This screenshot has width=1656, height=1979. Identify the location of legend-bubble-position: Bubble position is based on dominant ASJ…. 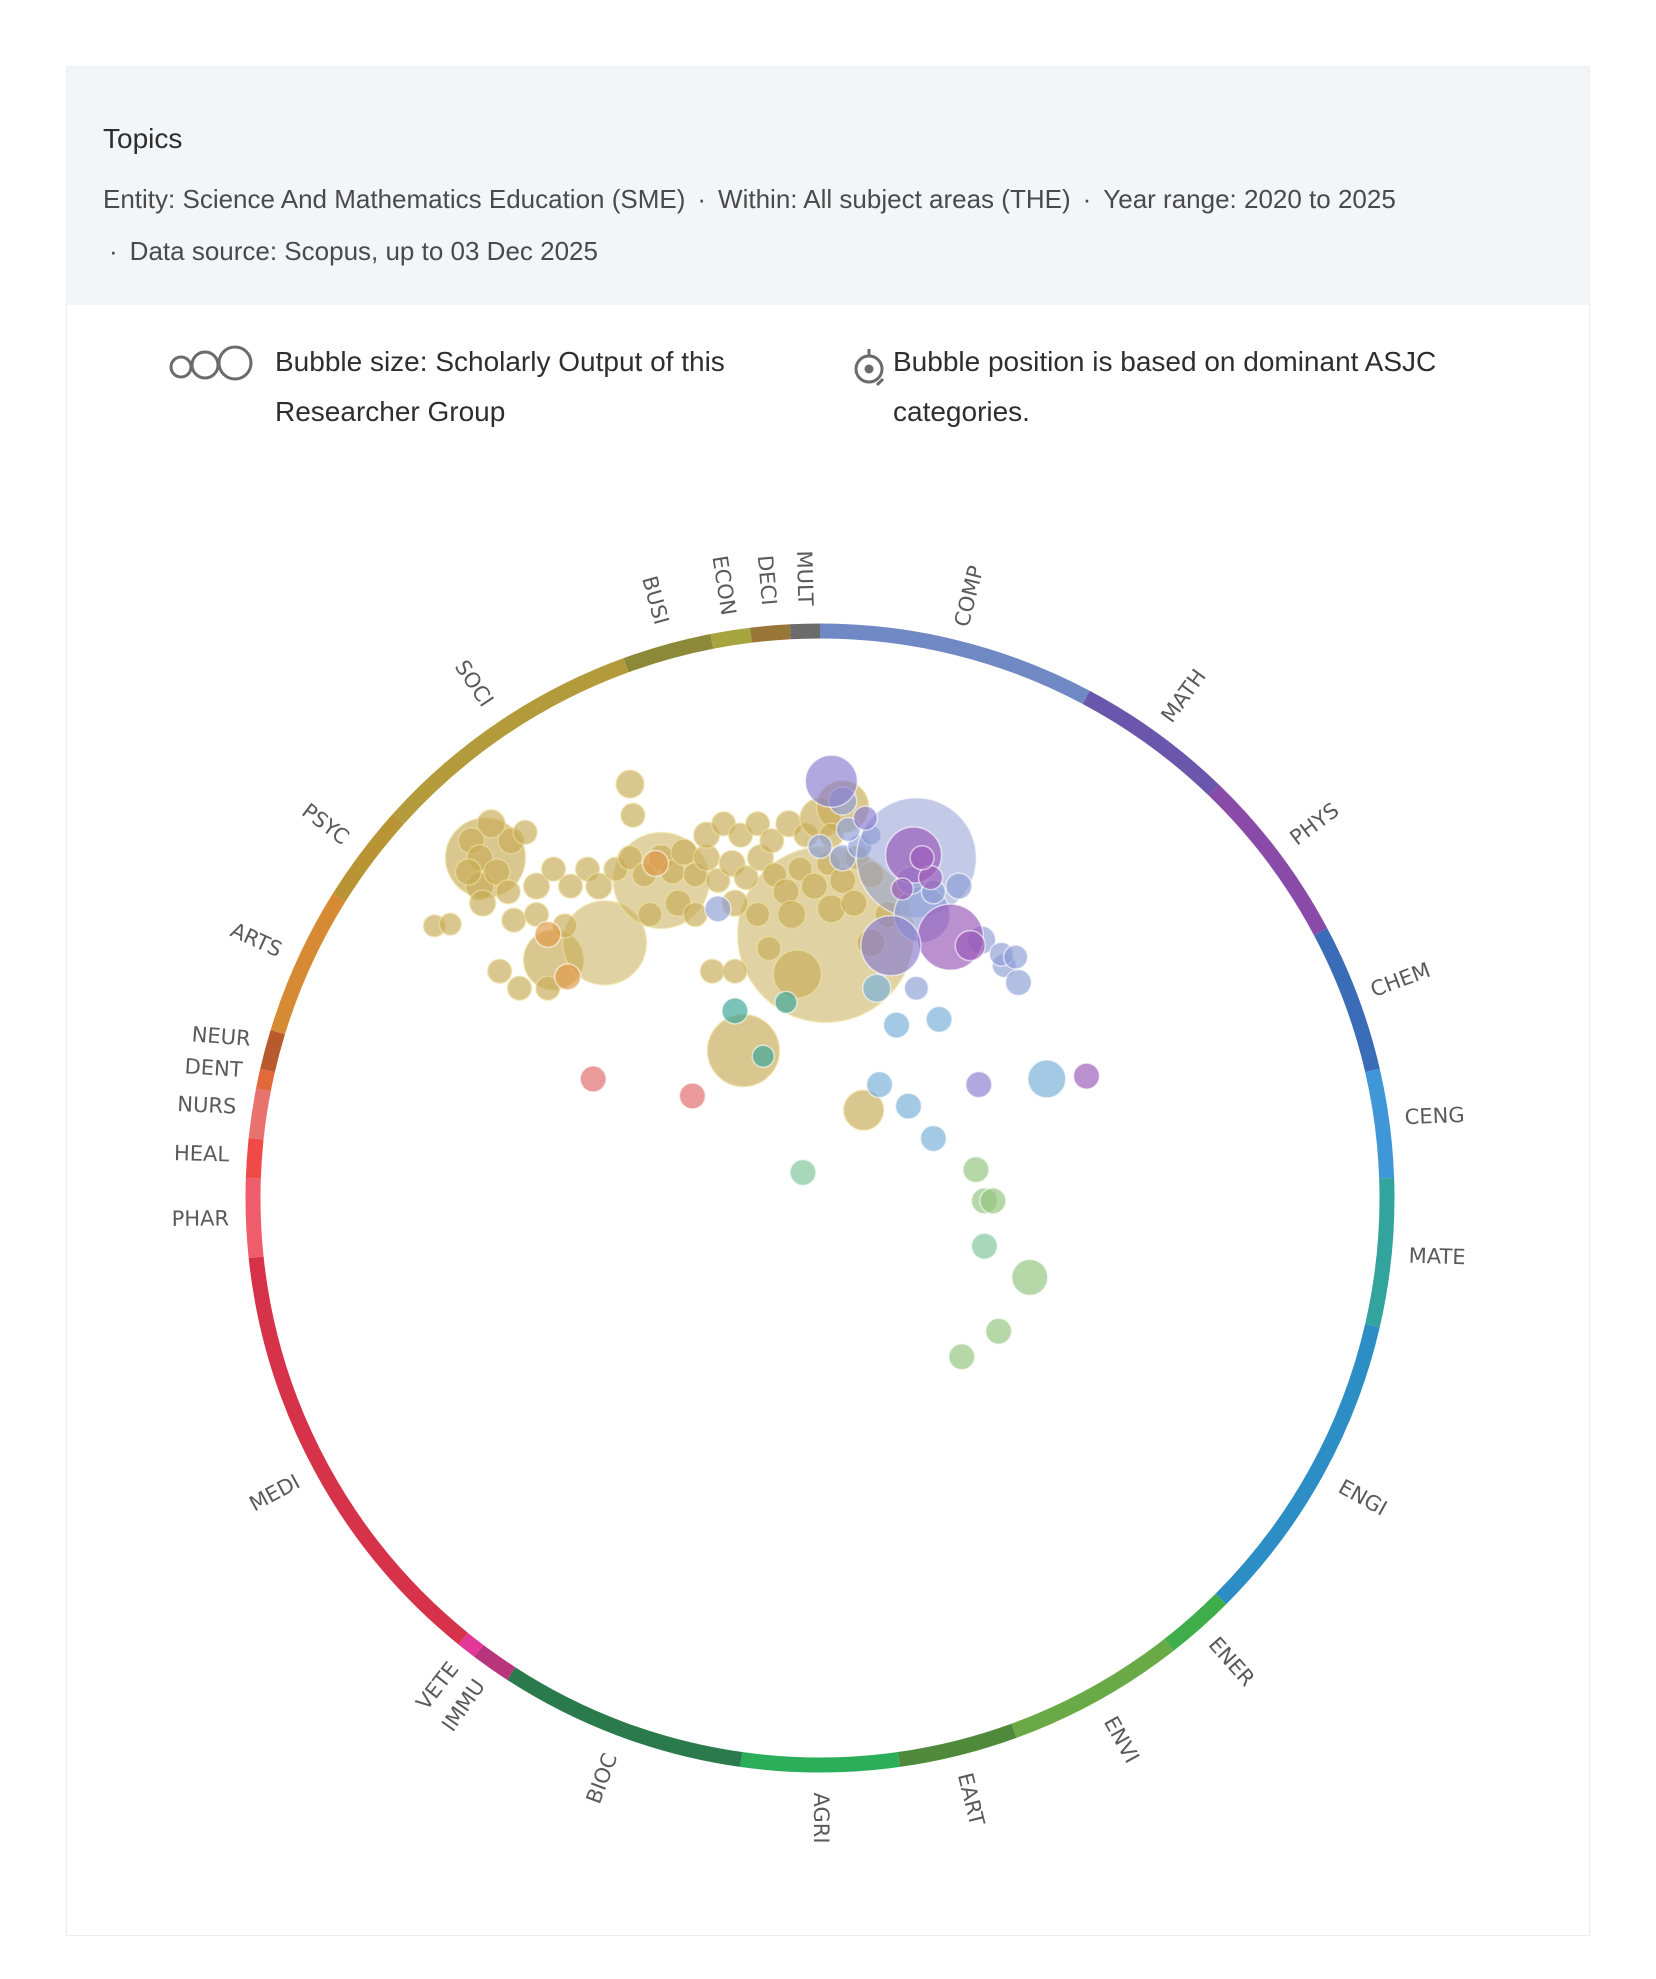
(1153, 387).